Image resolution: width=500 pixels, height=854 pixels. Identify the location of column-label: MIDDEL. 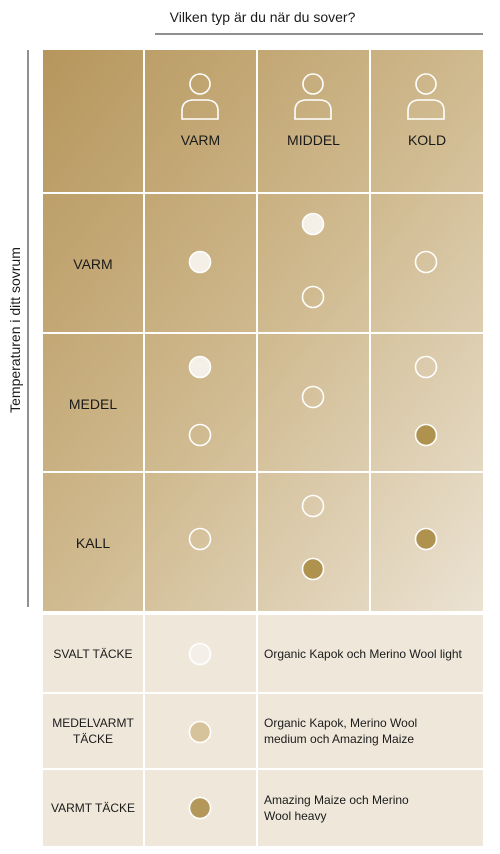
(313, 140).